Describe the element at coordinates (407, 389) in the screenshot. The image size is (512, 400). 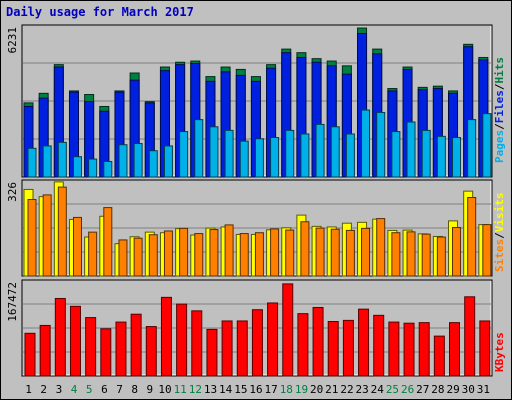
I see `x-tick-label: 26` at that location.